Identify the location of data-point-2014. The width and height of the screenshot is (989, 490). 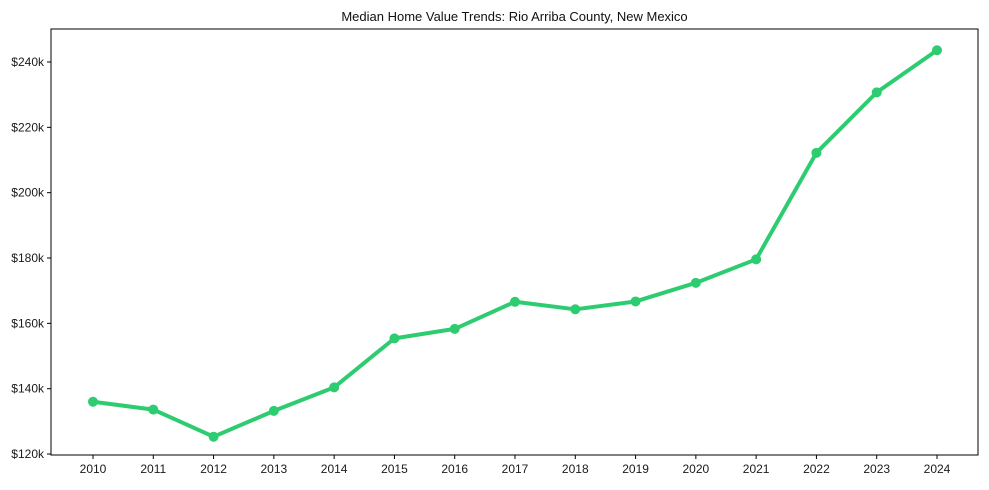
(334, 387).